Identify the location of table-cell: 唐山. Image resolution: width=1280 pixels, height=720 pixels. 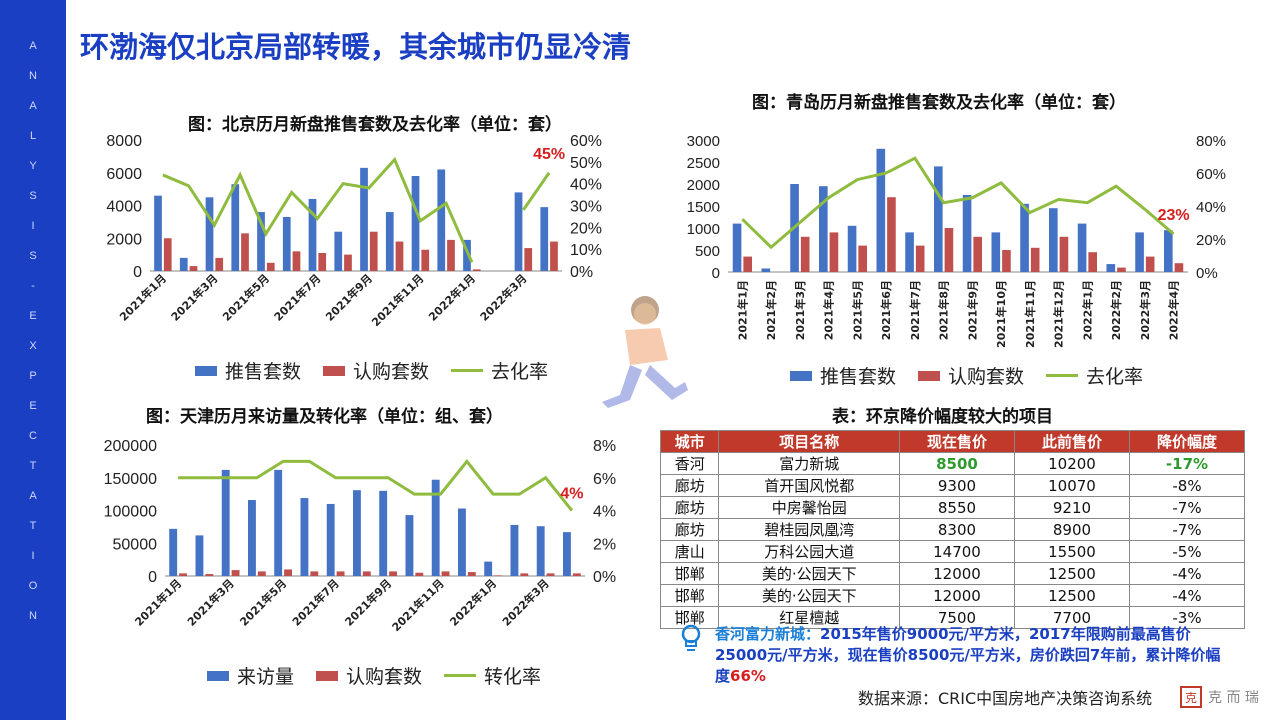
(689, 551).